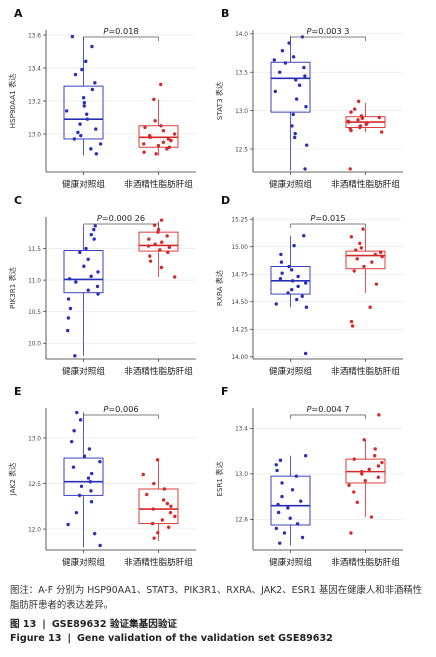 The height and width of the screenshot is (657, 436). I want to click on y-tick-label: 11.0, so click(34, 281).